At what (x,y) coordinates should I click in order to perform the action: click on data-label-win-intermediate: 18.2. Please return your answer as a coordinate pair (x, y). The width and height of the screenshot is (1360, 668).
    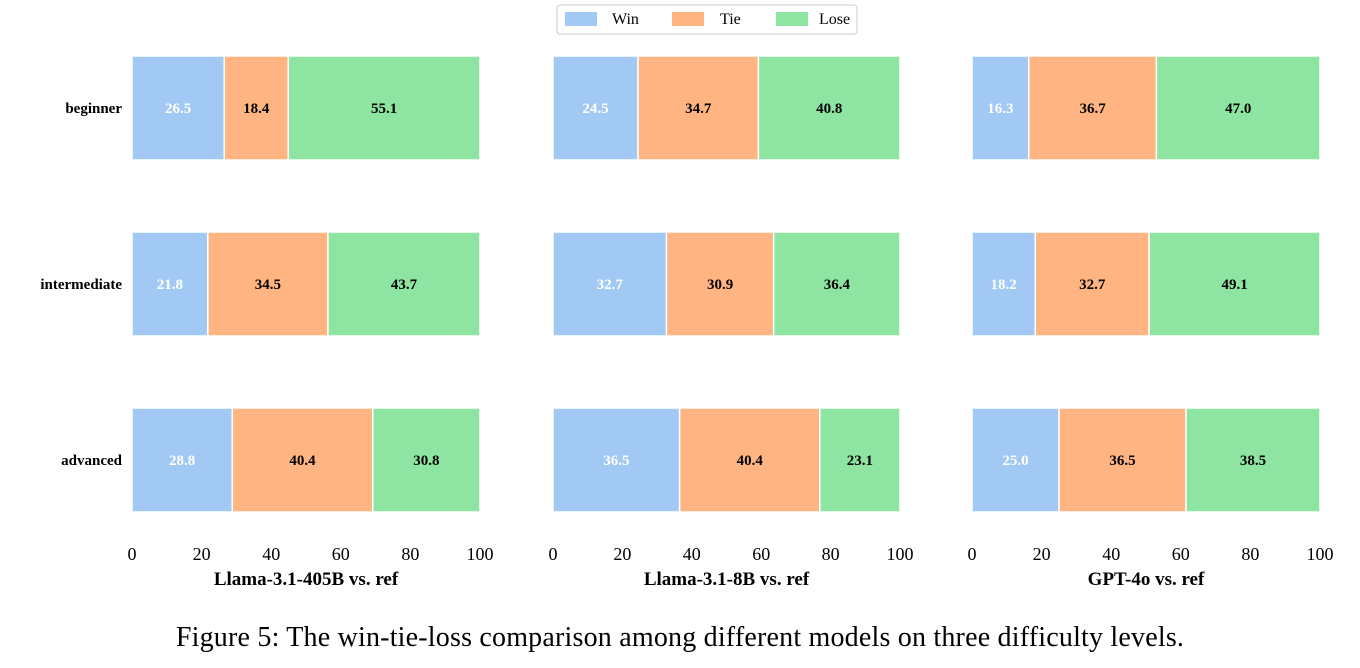
    Looking at the image, I should click on (1004, 285).